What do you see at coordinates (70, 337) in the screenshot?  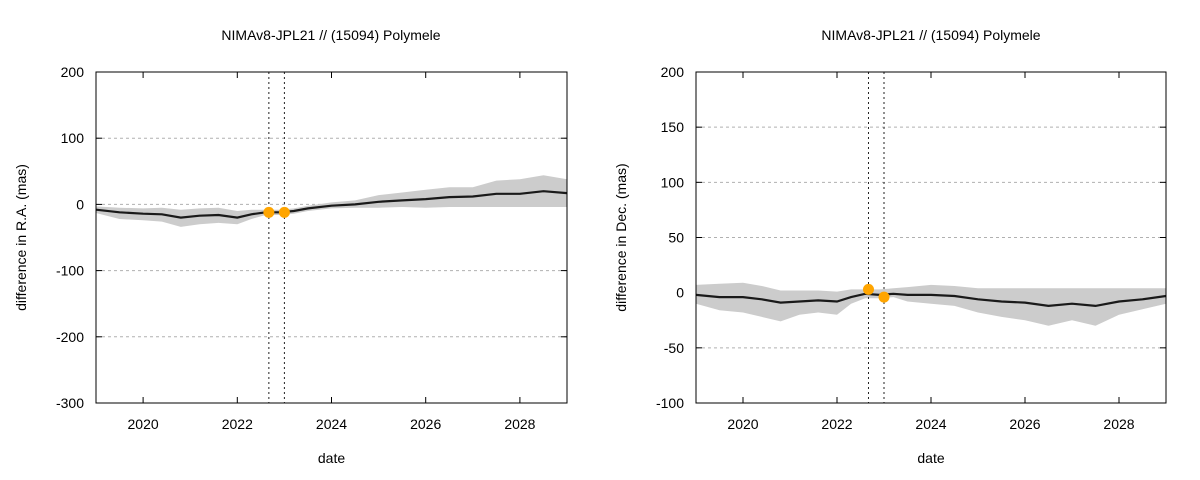 I see `y-tick-label: -200` at bounding box center [70, 337].